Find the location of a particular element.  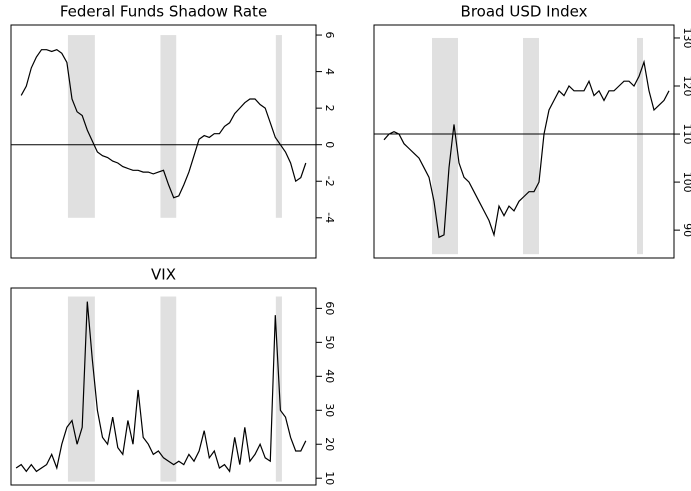

y-tick-label: 4 is located at coordinates (329, 71).